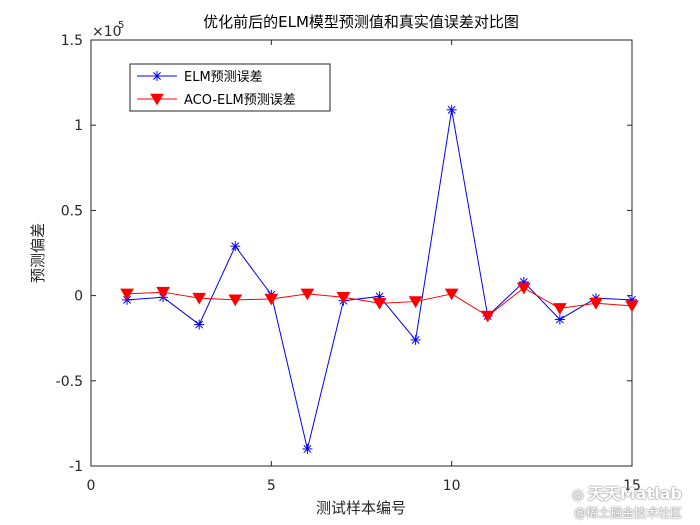  What do you see at coordinates (76, 467) in the screenshot?
I see `y-tick-label: -1` at bounding box center [76, 467].